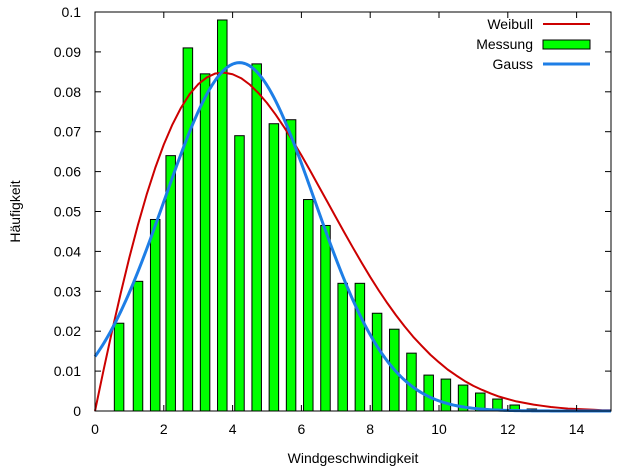 Image resolution: width=620 pixels, height=469 pixels. Describe the element at coordinates (95, 429) in the screenshot. I see `x-tick-label: 0` at that location.